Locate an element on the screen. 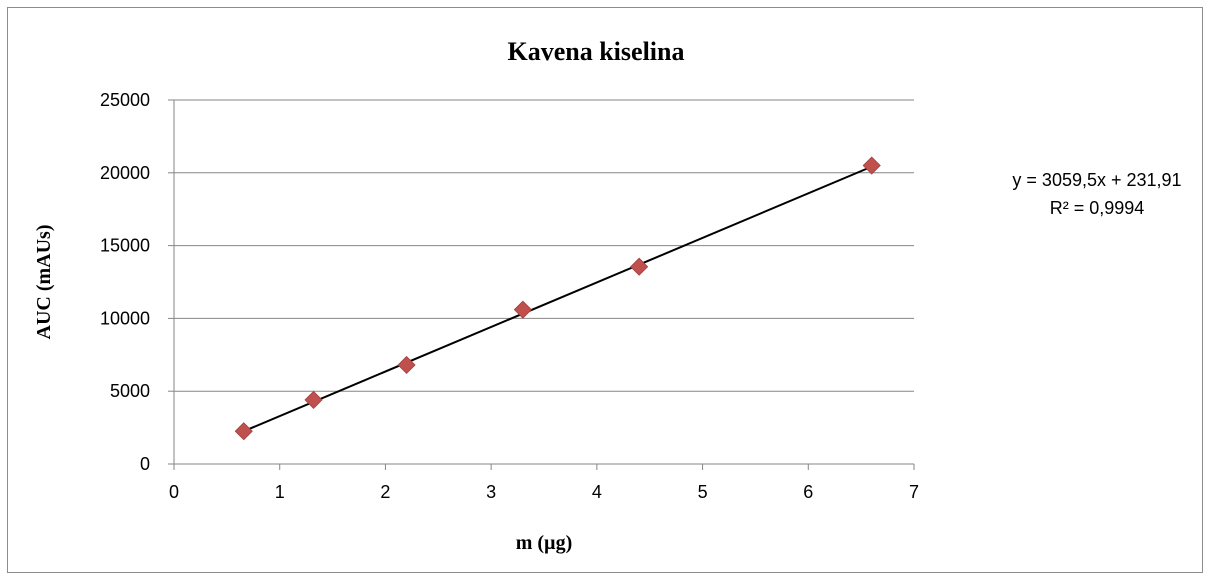 This screenshot has width=1212, height=581. trendline-equation: y = 3059,5x + 231,91 is located at coordinates (1096, 180).